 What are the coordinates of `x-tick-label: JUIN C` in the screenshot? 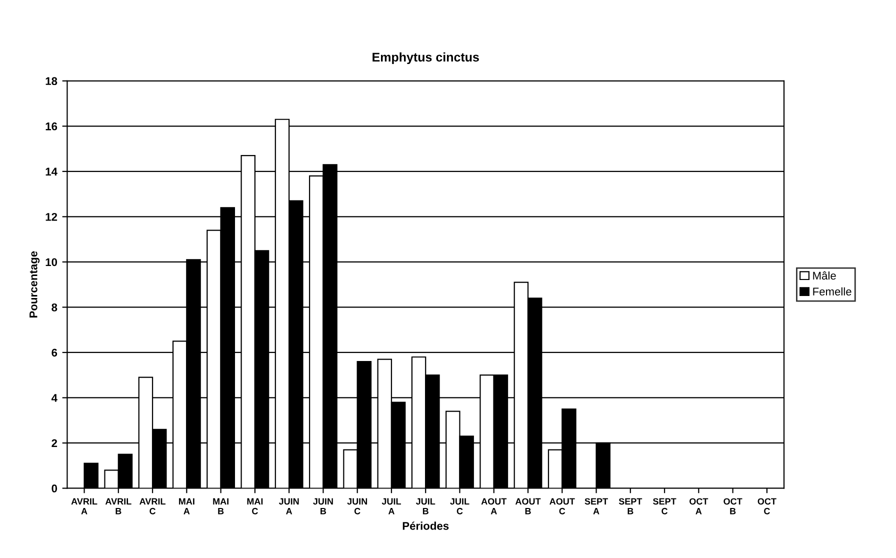 It's located at (357, 506).